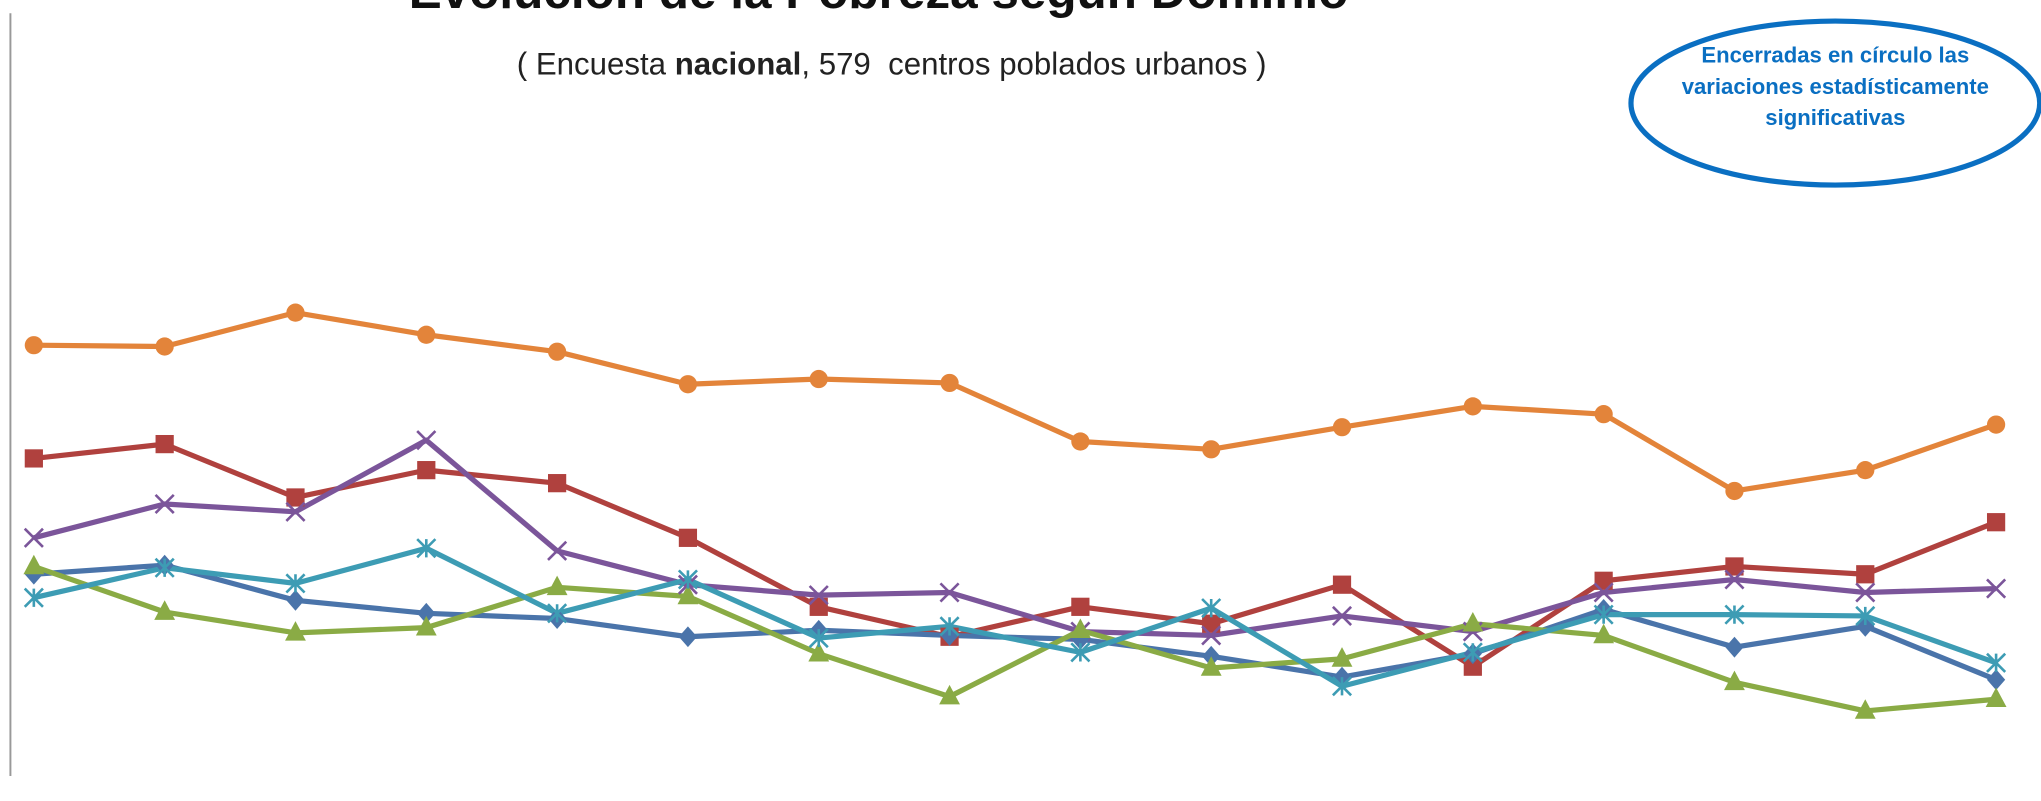  Describe the element at coordinates (596, 63) in the screenshot. I see `subtitle-text: ( Encuesta` at that location.